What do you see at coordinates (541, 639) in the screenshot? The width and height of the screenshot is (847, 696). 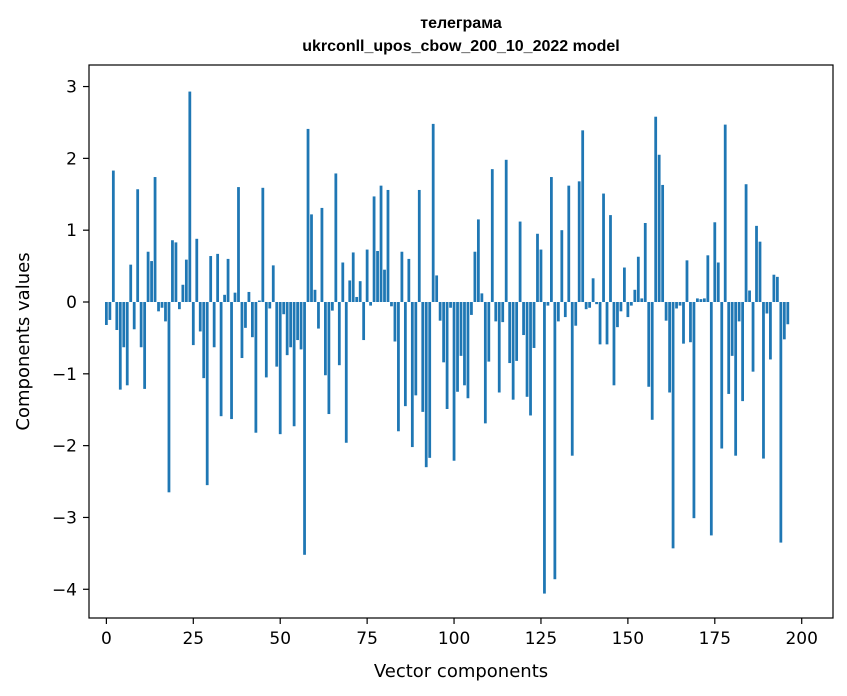 I see `x-tick-label: 125` at bounding box center [541, 639].